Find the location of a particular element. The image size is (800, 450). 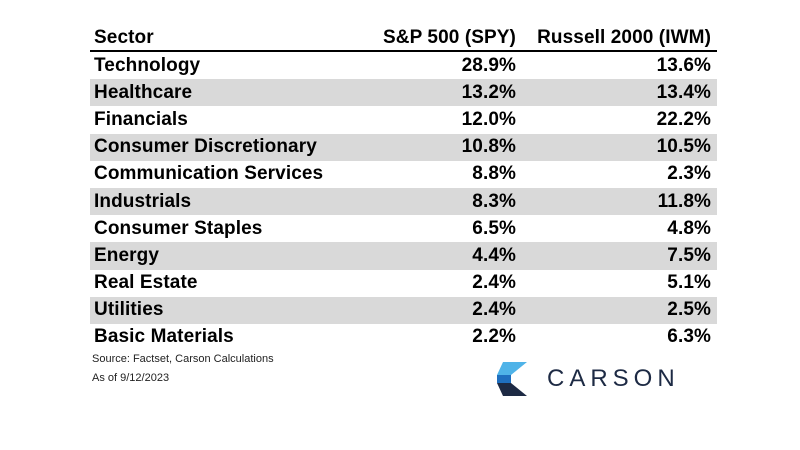

header-spy: S&P 500 (SPY) is located at coordinates (449, 37).